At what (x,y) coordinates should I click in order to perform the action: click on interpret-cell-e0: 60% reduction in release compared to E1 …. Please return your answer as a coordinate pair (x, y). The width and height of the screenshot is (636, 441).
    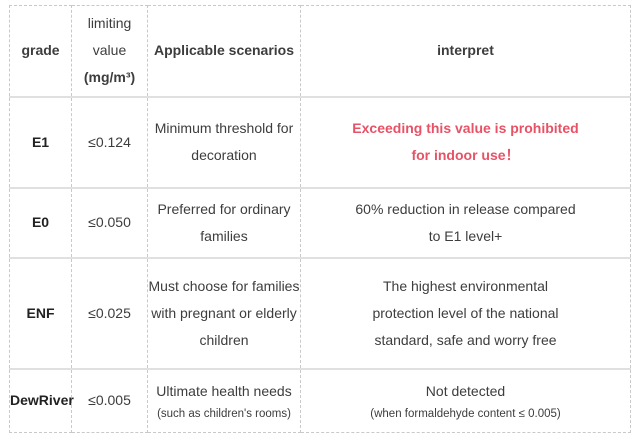
    Looking at the image, I should click on (465, 222).